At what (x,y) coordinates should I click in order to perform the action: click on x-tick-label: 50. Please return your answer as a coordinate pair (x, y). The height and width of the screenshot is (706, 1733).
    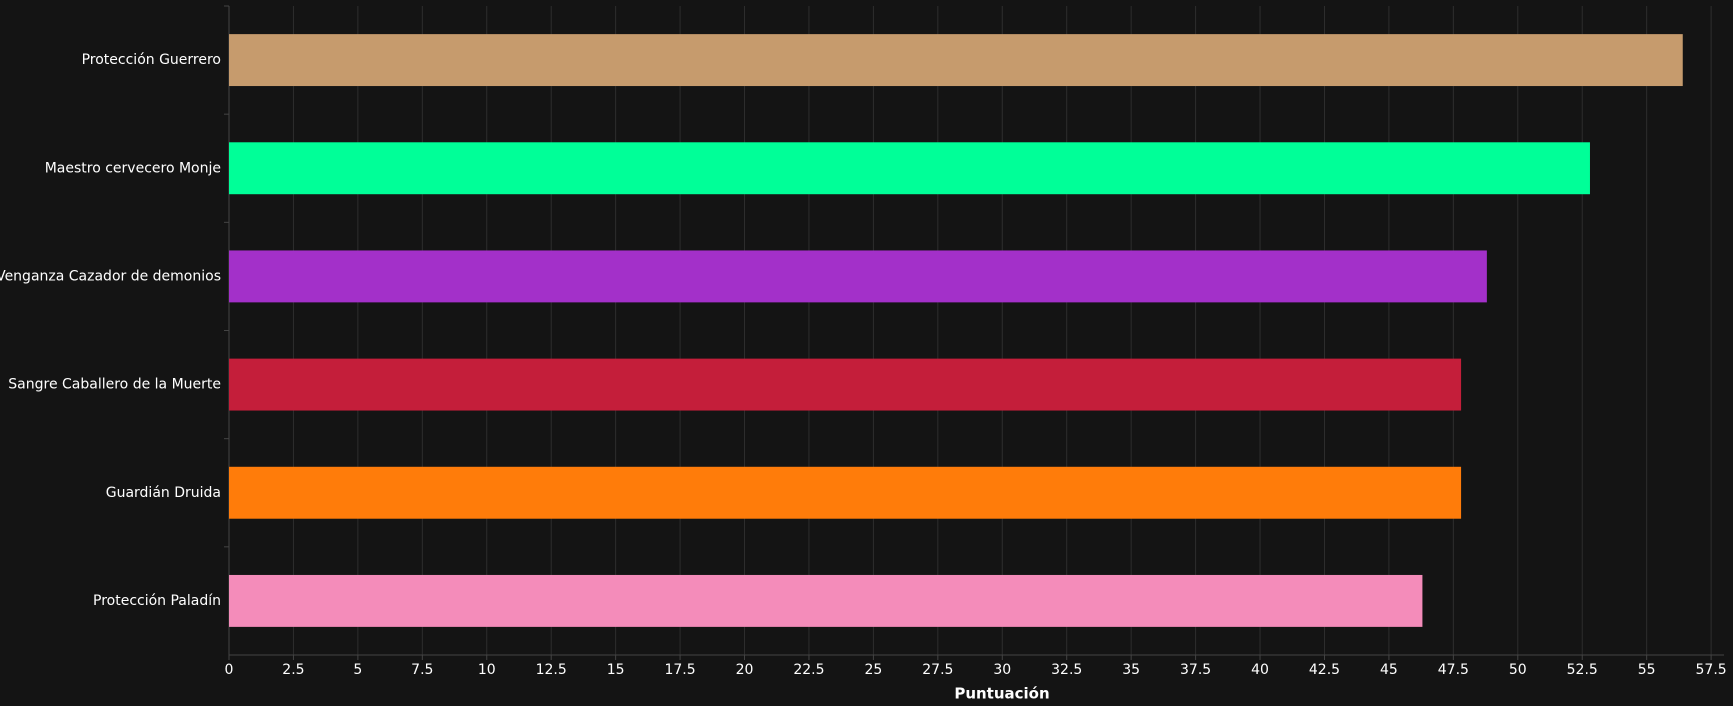
    Looking at the image, I should click on (1518, 670).